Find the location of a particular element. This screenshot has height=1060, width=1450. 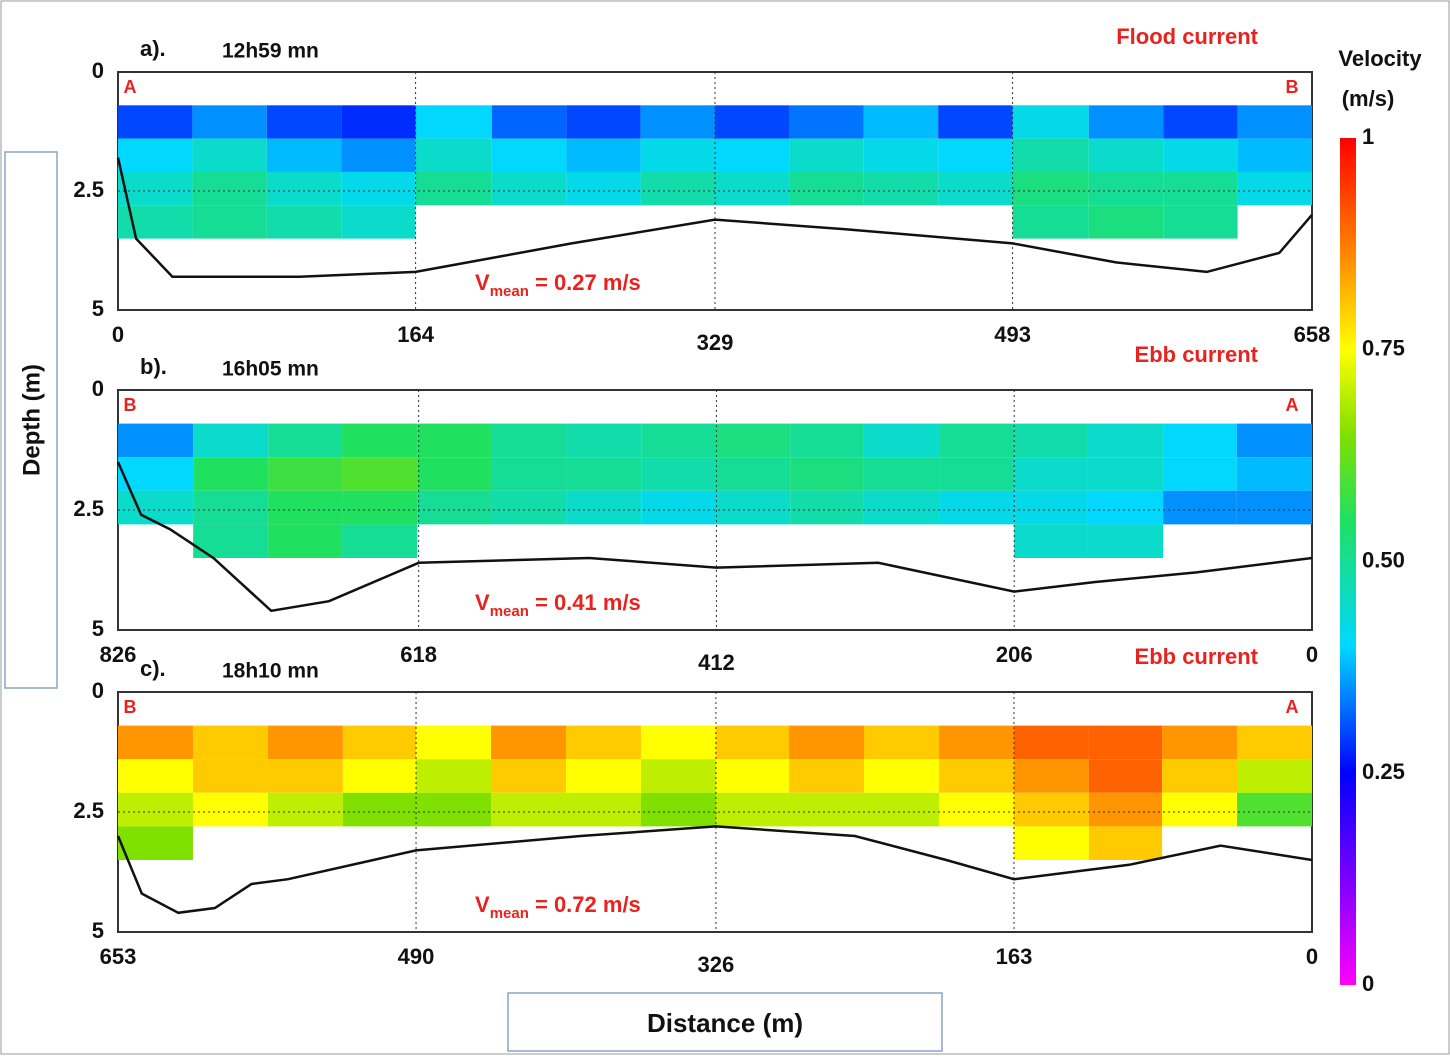

panel-label: c). is located at coordinates (153, 668).